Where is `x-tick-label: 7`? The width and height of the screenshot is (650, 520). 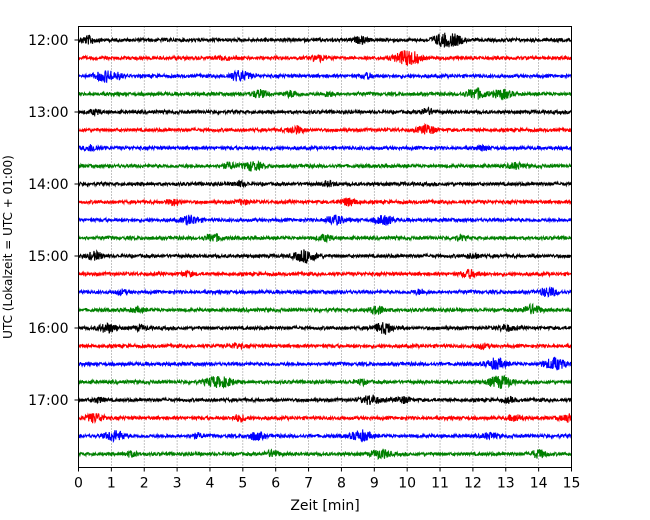
x-tick-label: 7 is located at coordinates (308, 484).